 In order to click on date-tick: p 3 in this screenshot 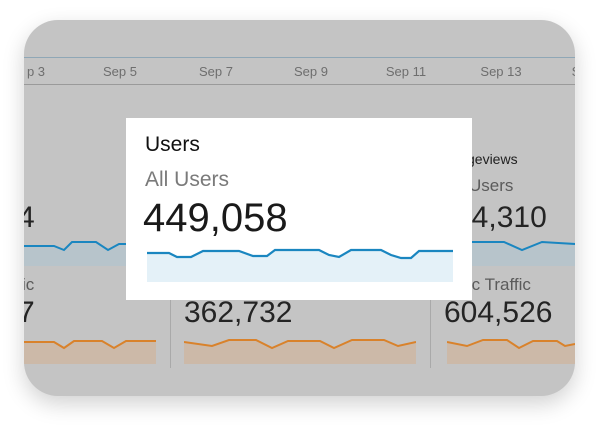, I will do `click(36, 71)`.